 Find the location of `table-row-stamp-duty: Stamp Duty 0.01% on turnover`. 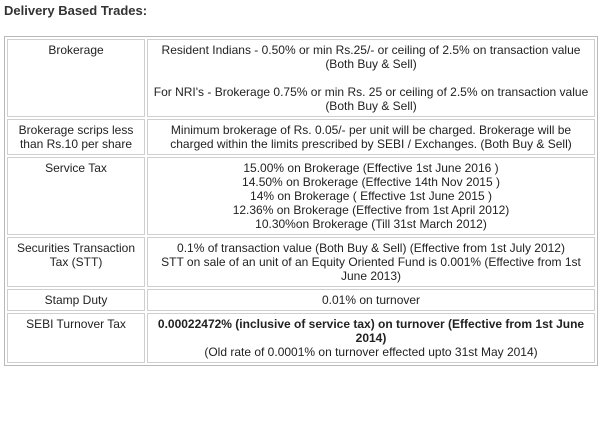

table-row-stamp-duty: Stamp Duty 0.01% on turnover is located at coordinates (301, 300).